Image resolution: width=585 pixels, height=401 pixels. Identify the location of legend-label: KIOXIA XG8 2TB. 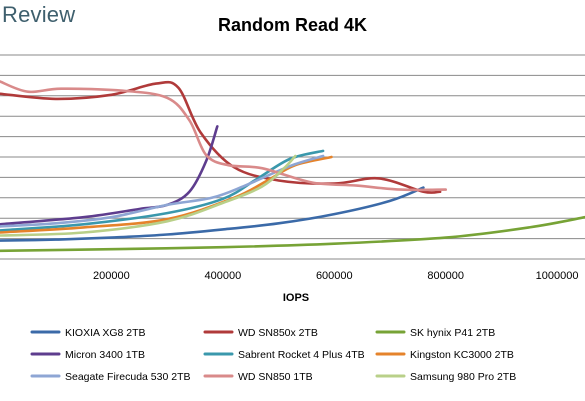
(105, 333).